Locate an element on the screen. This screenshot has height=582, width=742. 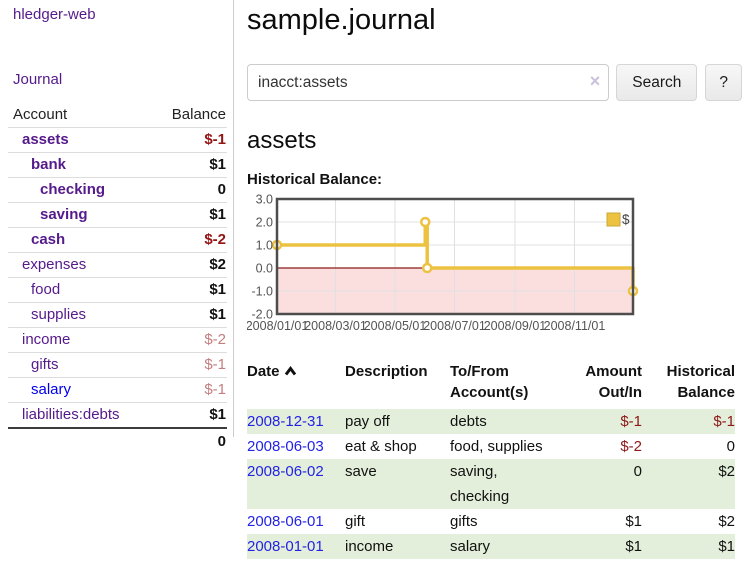
help-button: ? is located at coordinates (723, 82).